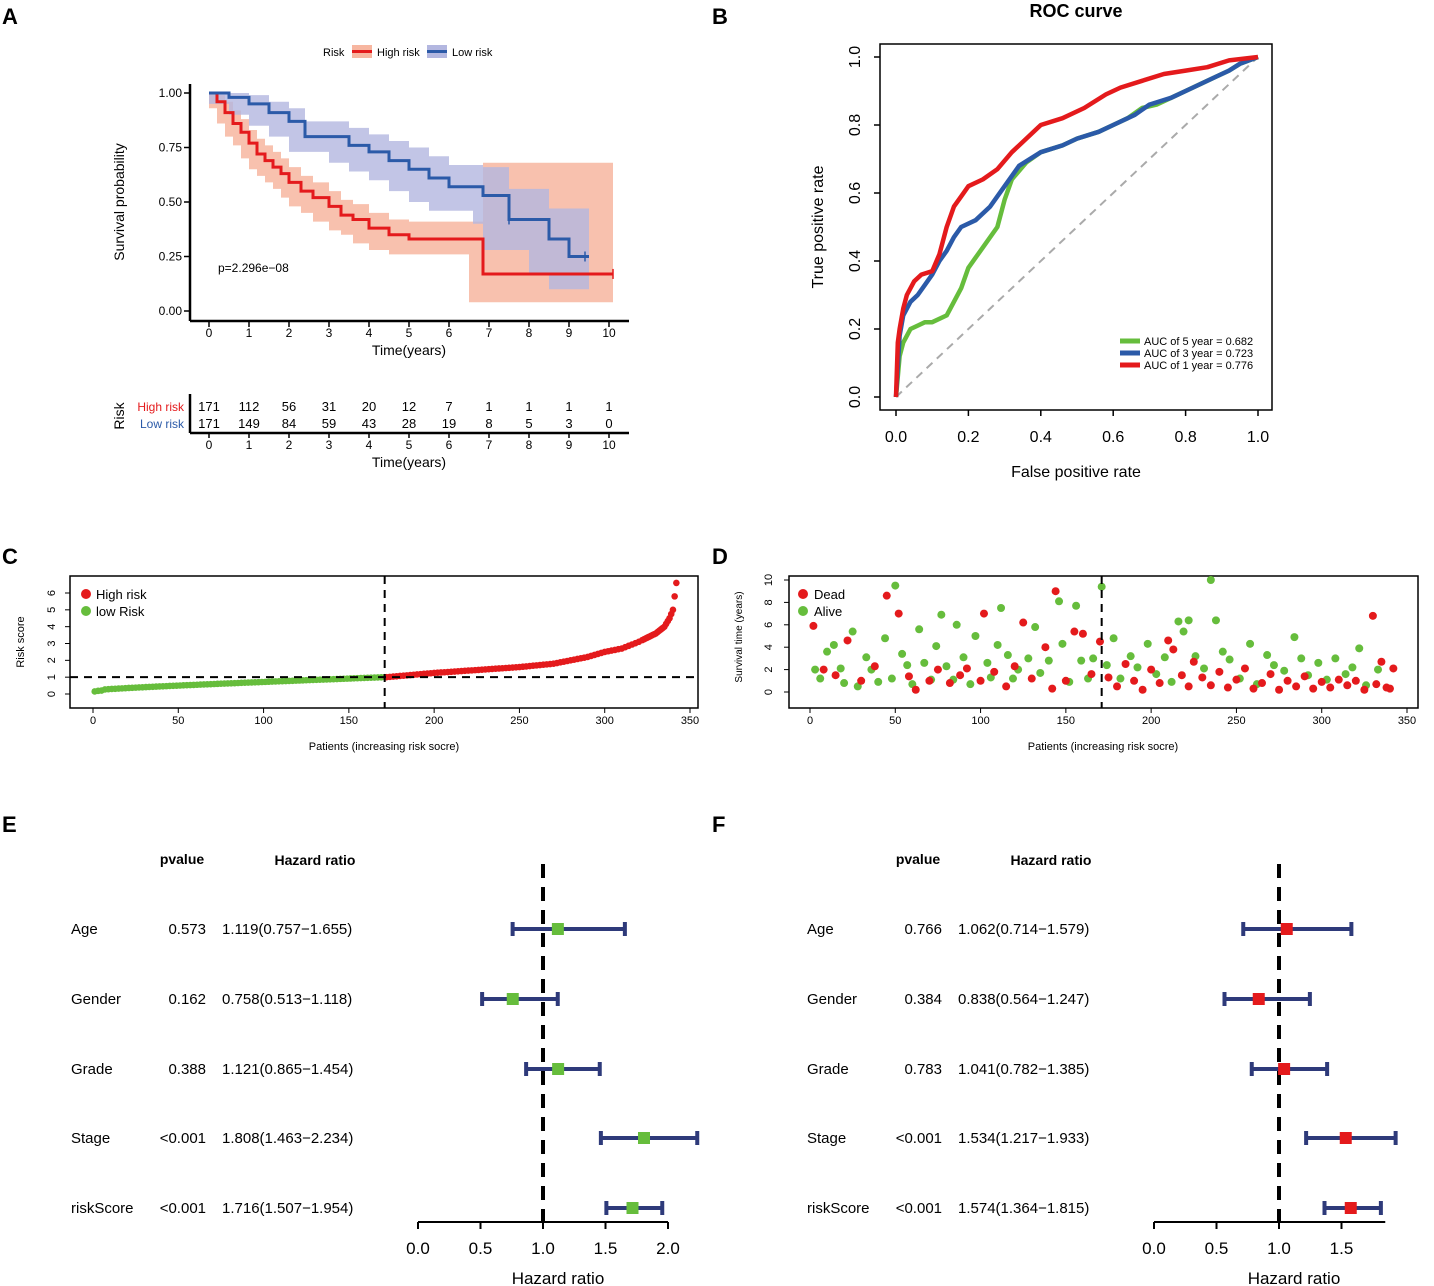 The width and height of the screenshot is (1434, 1286). What do you see at coordinates (529, 445) in the screenshot?
I see `risk-table-x-tick-label: 8` at bounding box center [529, 445].